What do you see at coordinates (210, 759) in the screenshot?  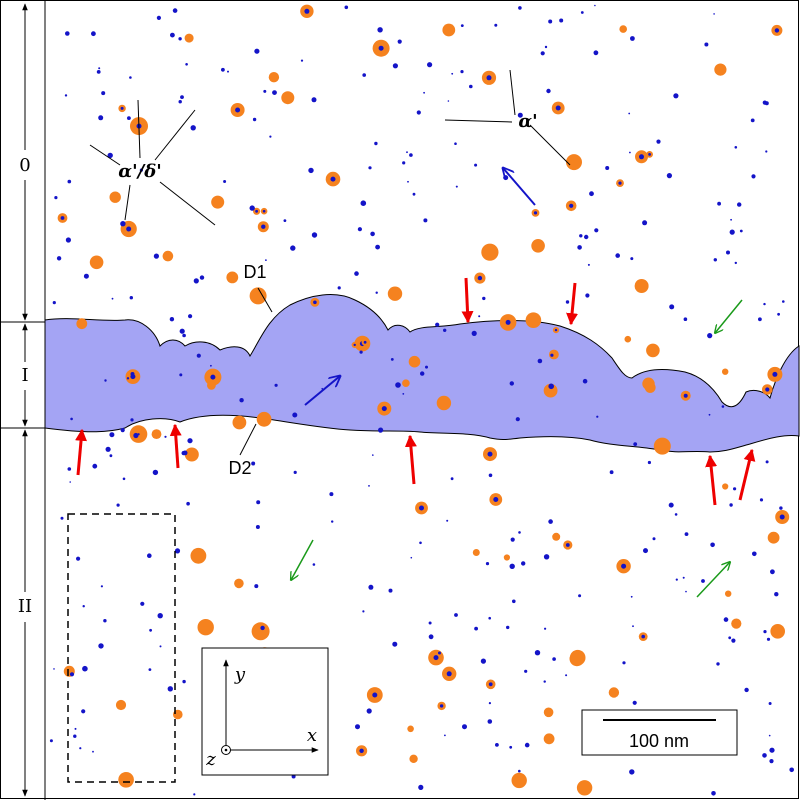 I see `axis-label: z` at bounding box center [210, 759].